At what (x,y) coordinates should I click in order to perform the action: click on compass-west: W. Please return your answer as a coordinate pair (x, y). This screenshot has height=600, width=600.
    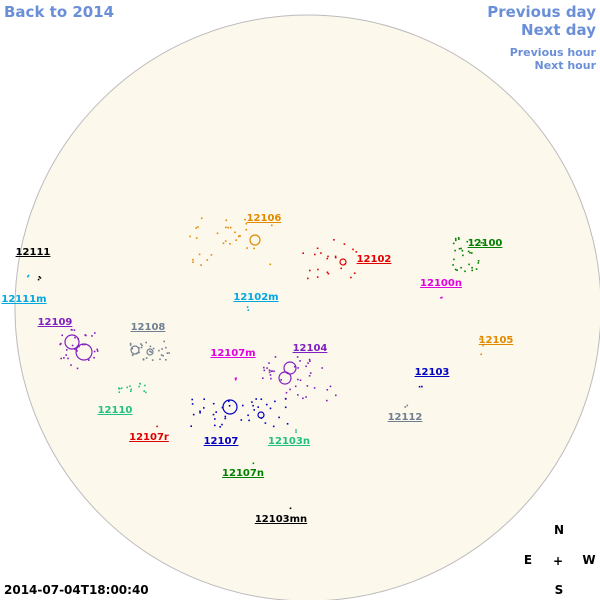
    Looking at the image, I should click on (588, 560).